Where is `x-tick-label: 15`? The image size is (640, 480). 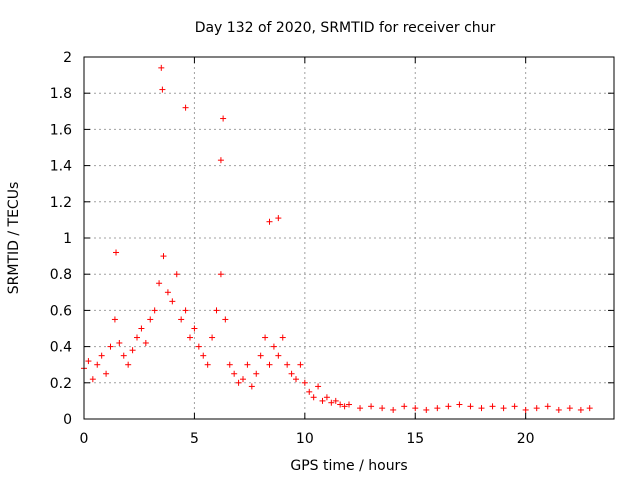 x-tick-label: 15 is located at coordinates (415, 439).